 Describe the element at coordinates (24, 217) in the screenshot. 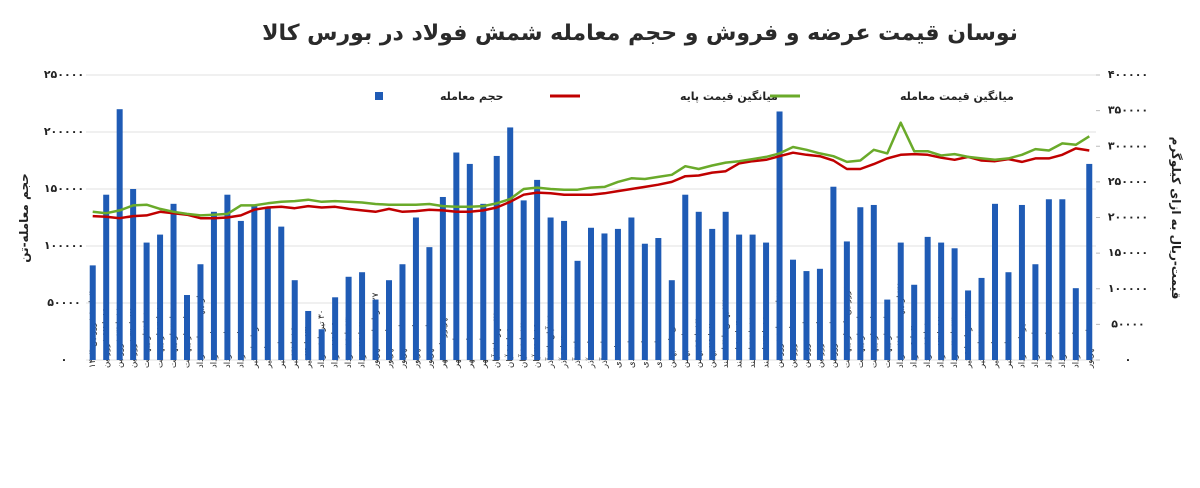

I see `y-axis-label: حجم معامله-تن` at that location.